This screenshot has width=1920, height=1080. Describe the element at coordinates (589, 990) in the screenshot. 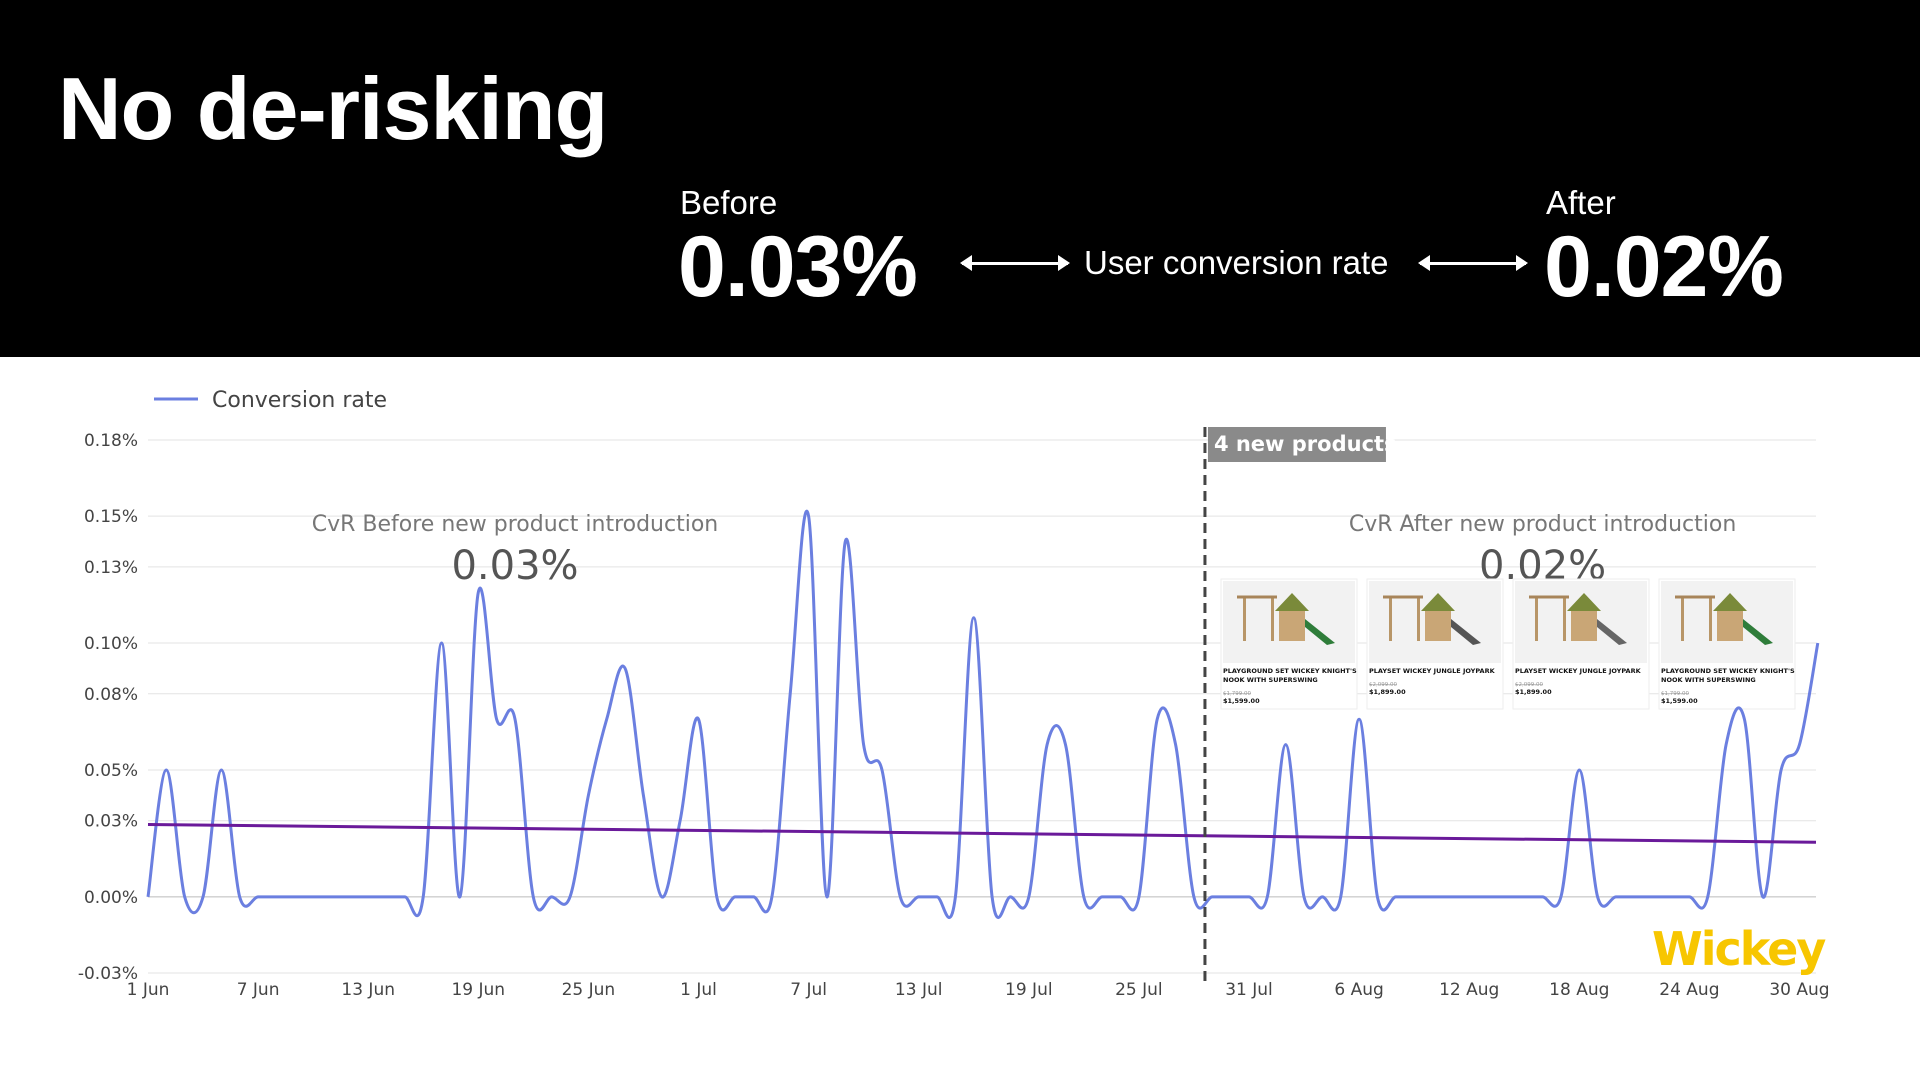

I see `x-tick-label: 25 Jun` at that location.